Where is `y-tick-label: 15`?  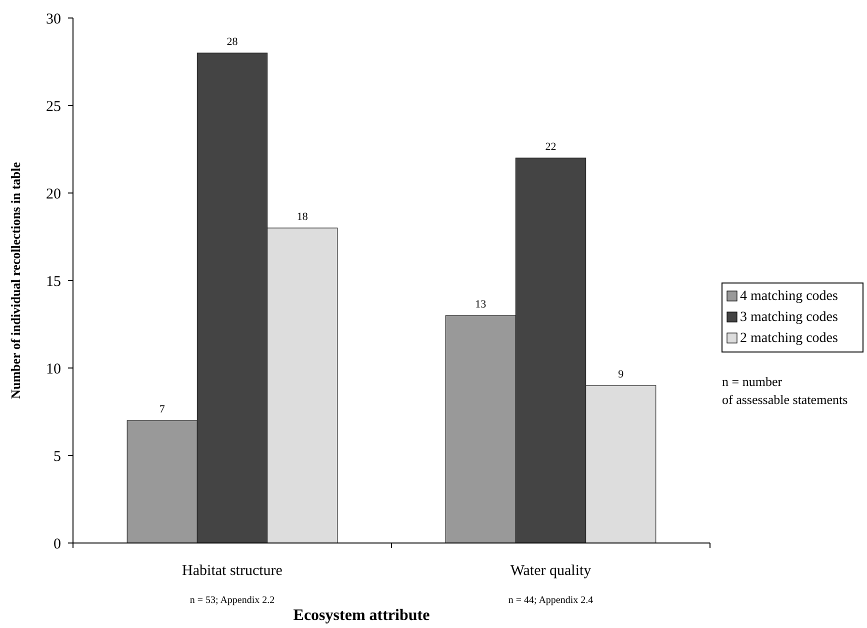 y-tick-label: 15 is located at coordinates (53, 282).